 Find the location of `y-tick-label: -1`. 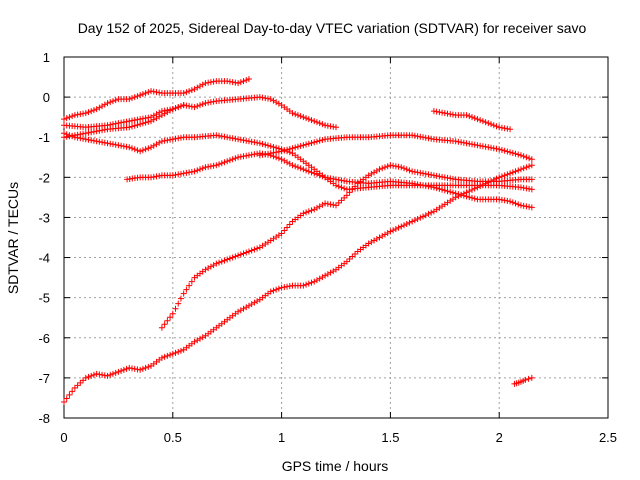

y-tick-label: -1 is located at coordinates (44, 137).